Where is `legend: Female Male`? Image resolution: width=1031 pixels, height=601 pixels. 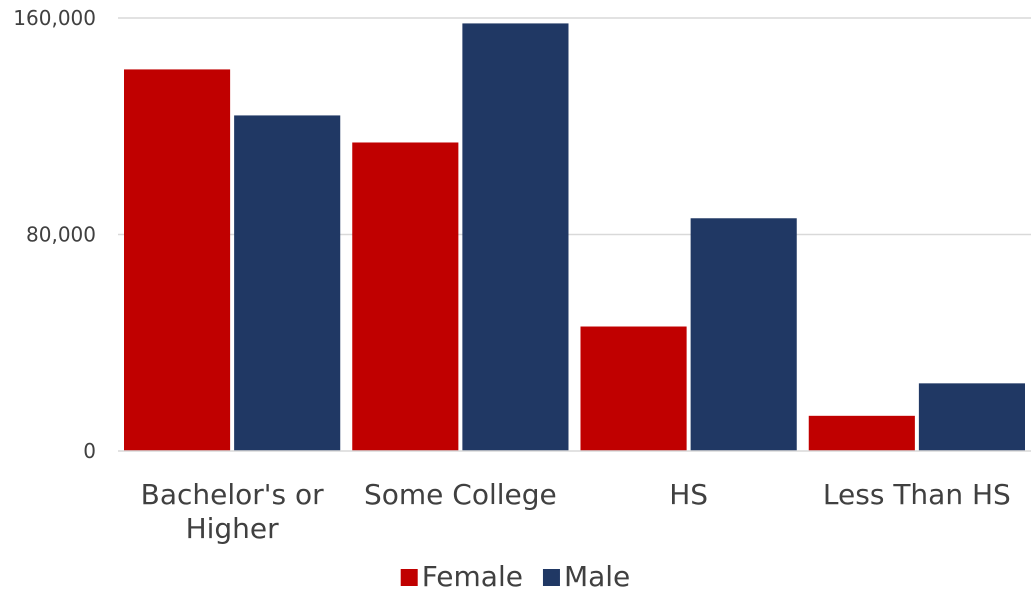 legend: Female Male is located at coordinates (515, 576).